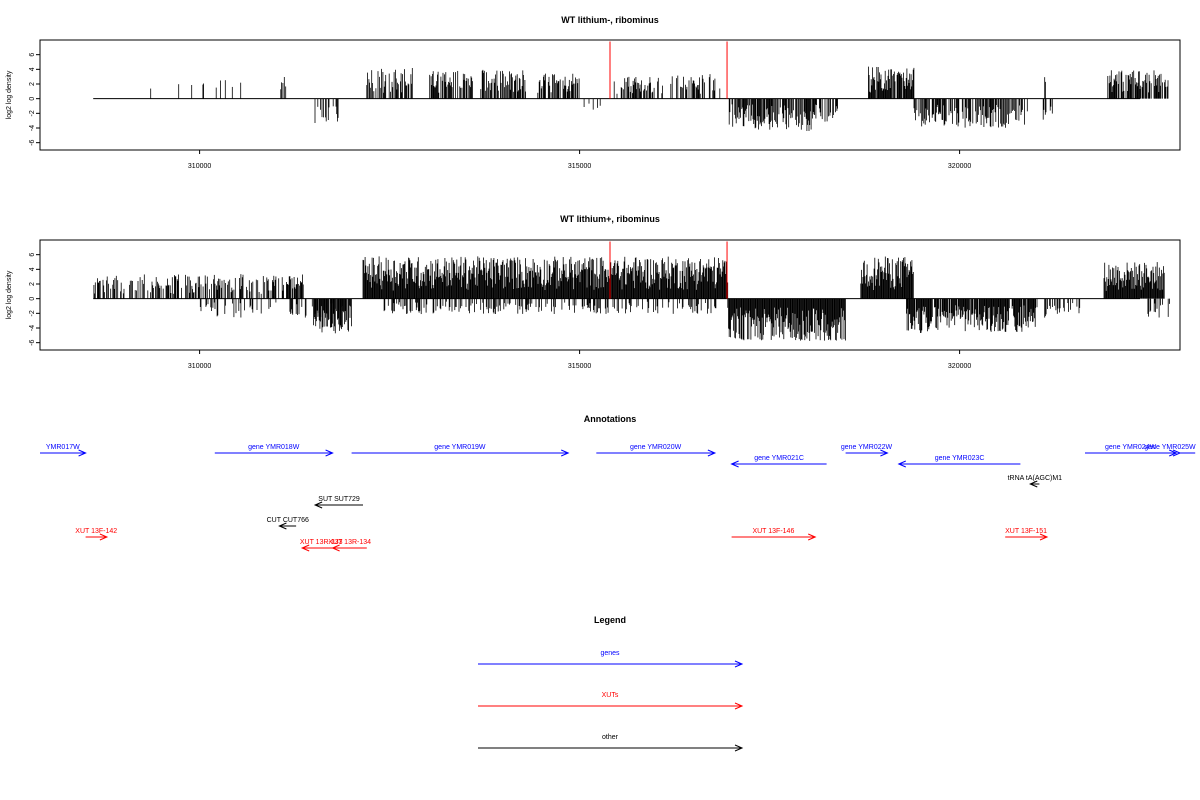  Describe the element at coordinates (611, 659) in the screenshot. I see `legend-entry: genes` at that location.